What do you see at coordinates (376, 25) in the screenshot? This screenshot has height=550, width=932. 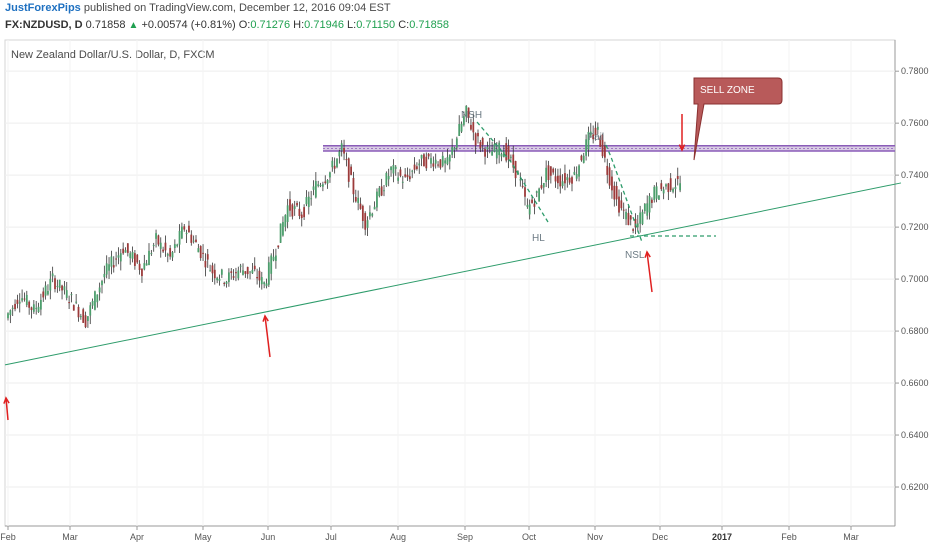 I see `low-value: 0.71150` at bounding box center [376, 25].